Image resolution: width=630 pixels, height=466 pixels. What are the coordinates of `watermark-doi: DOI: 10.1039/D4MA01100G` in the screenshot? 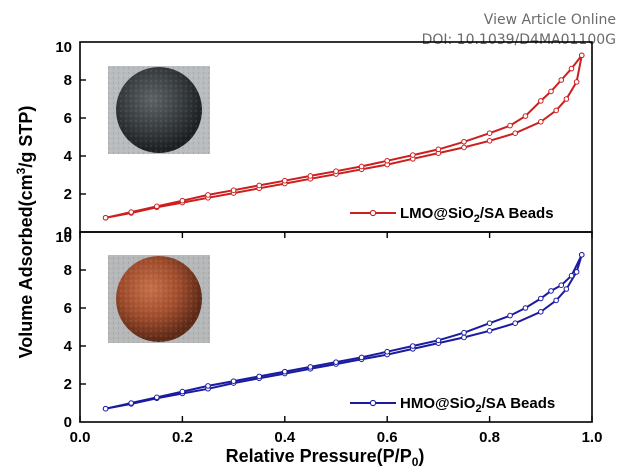 It's located at (518, 40).